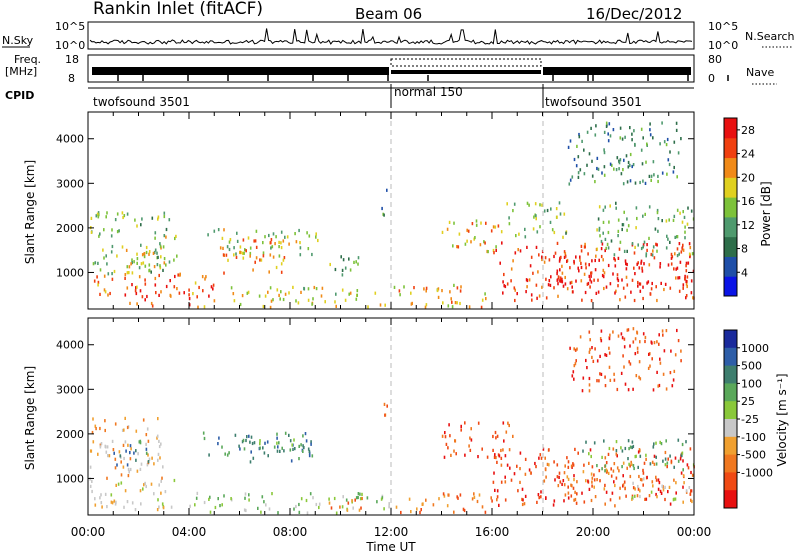  I want to click on nsky-panel, so click(391, 35).